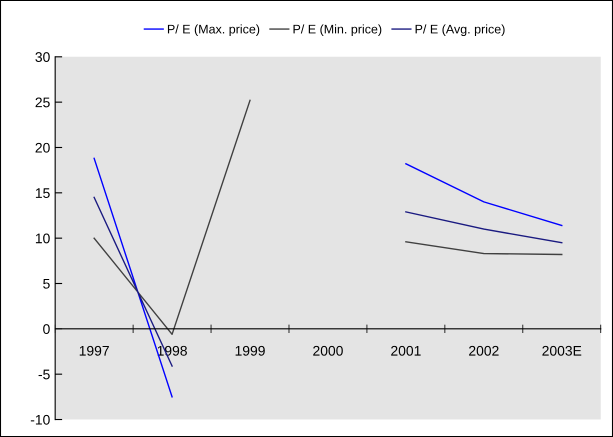  I want to click on y-tick-label: 30, so click(42, 57).